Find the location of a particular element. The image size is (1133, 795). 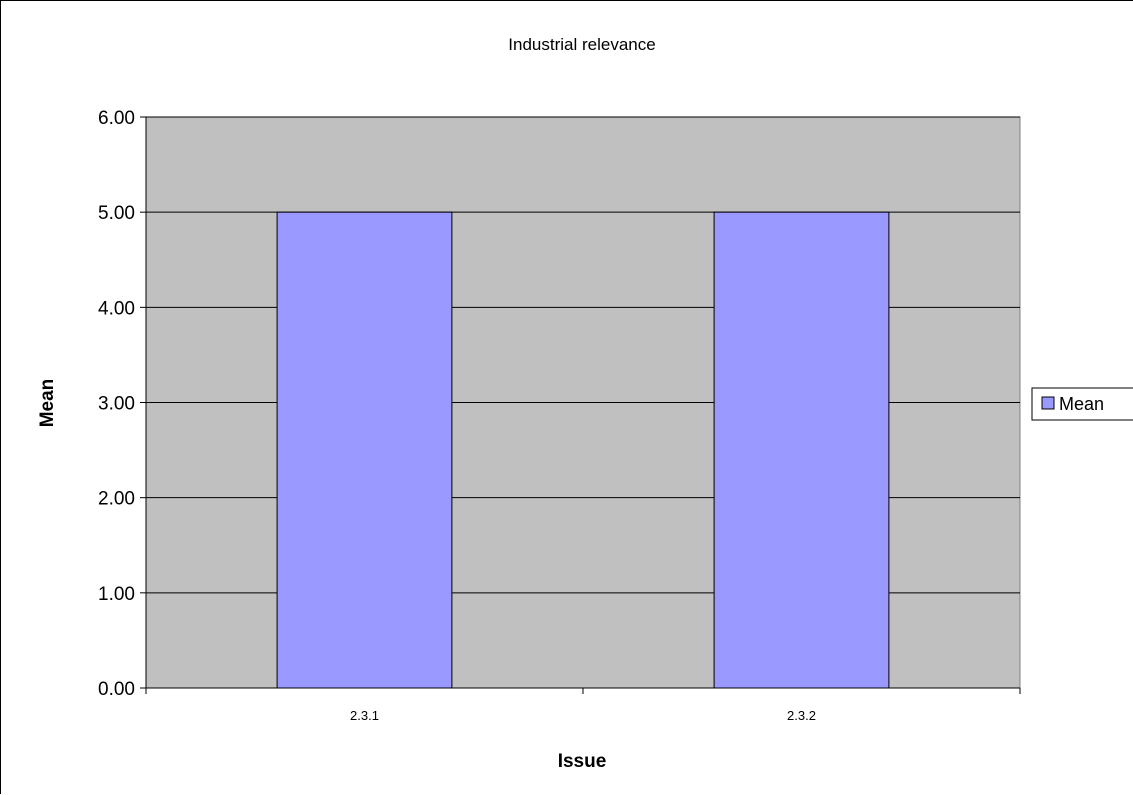

y-tick-label: 1.00 is located at coordinates (116, 594).